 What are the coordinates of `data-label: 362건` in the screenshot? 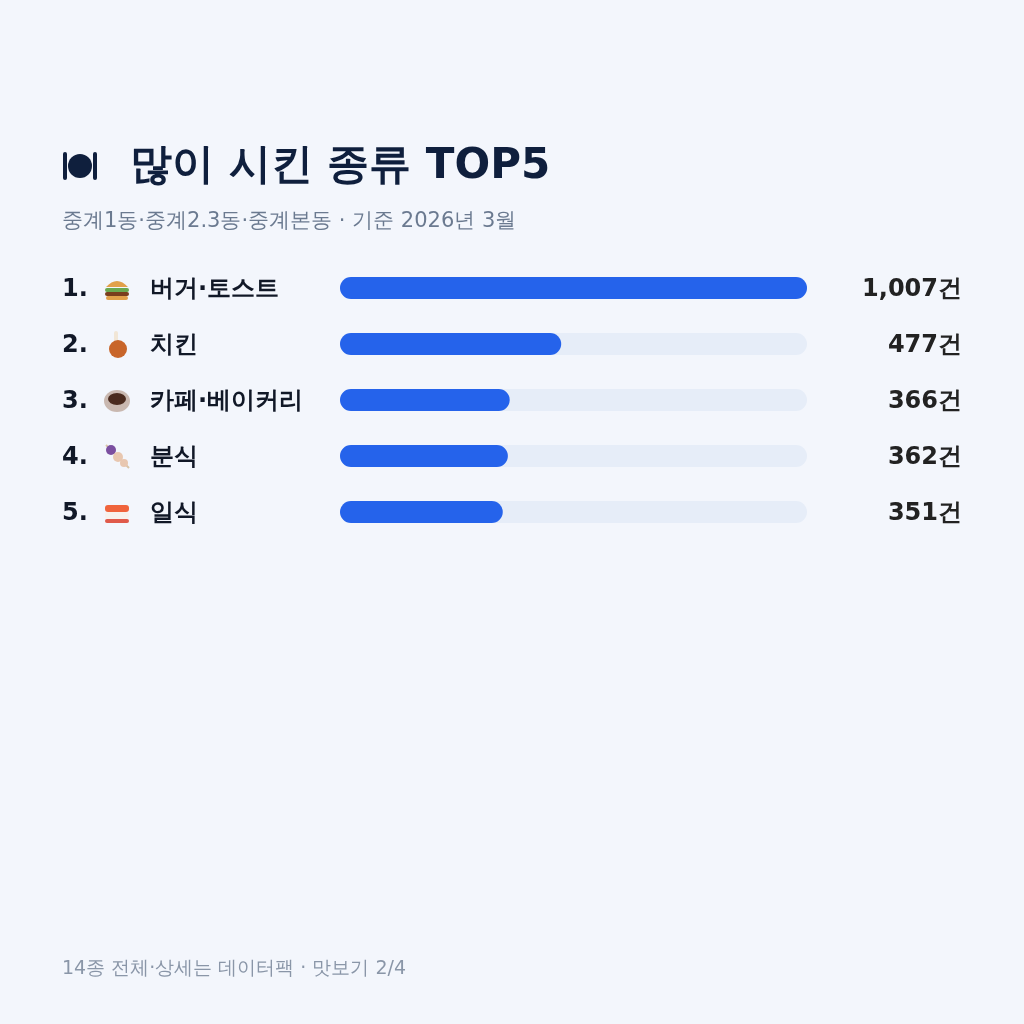 It's located at (924, 456).